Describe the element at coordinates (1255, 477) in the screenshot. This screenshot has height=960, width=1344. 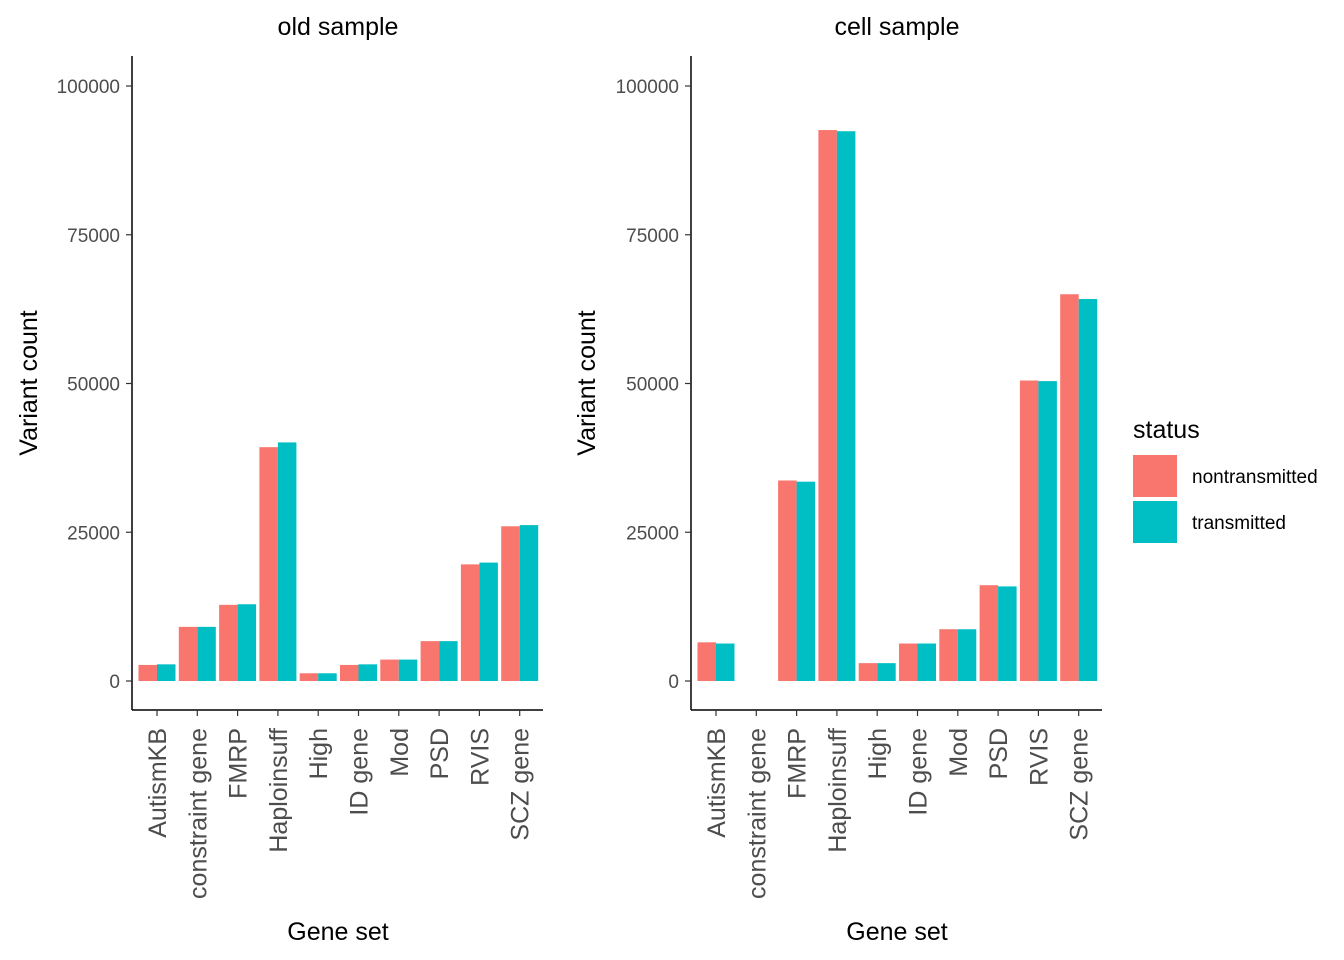
I see `legend-label: nontransmitted` at that location.